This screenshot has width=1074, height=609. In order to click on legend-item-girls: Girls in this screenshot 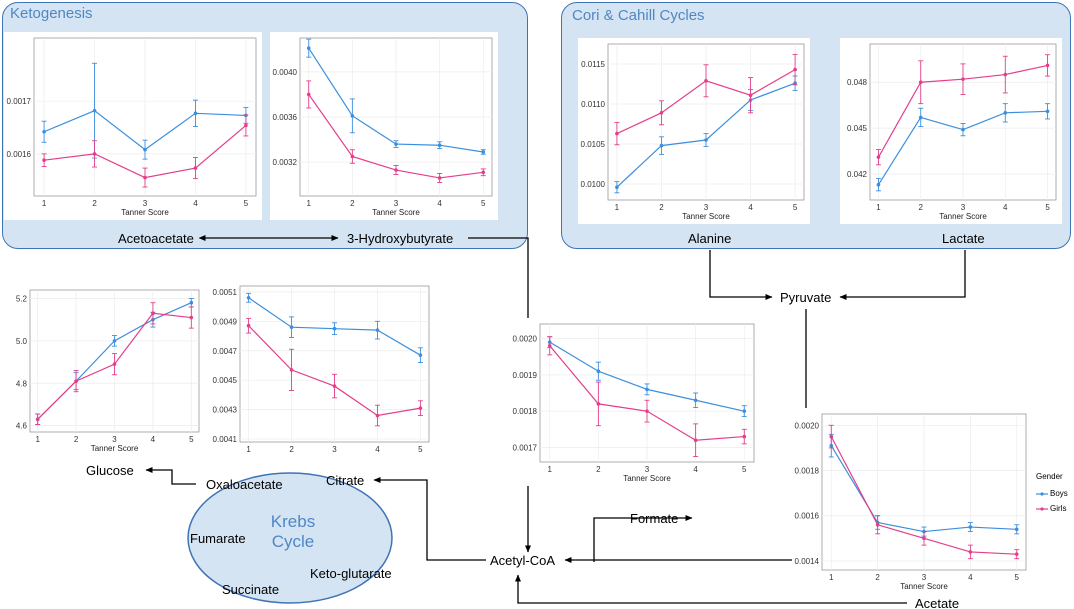, I will do `click(1055, 508)`.